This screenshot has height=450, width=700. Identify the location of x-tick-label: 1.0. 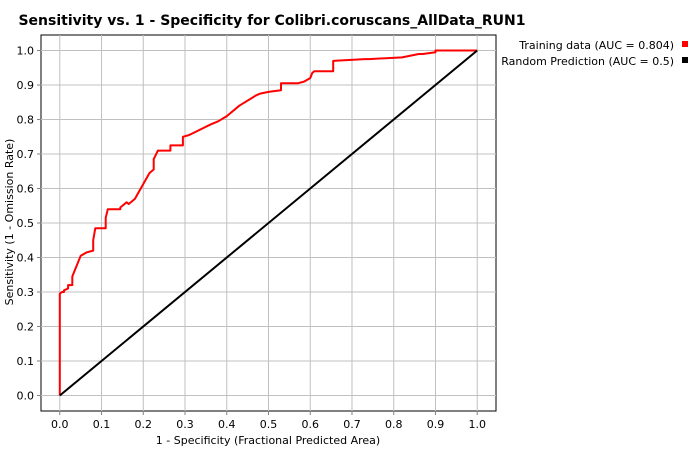
(477, 424).